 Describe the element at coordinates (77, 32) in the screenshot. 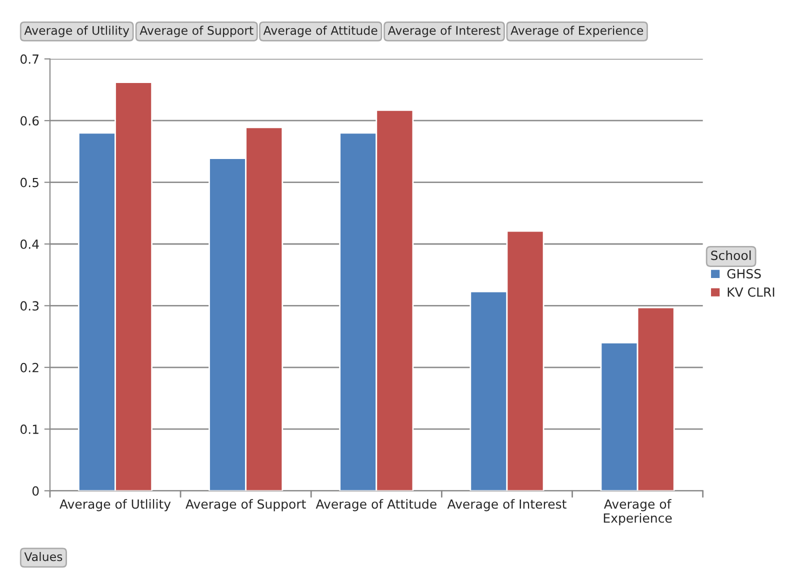

I see `text: Average of Utlility` at that location.